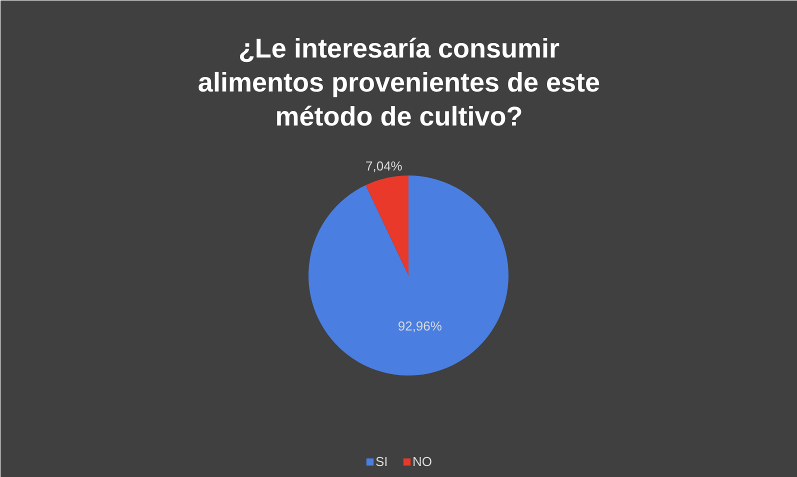 This screenshot has width=797, height=477. What do you see at coordinates (384, 166) in the screenshot?
I see `data-label: 7,04%` at bounding box center [384, 166].